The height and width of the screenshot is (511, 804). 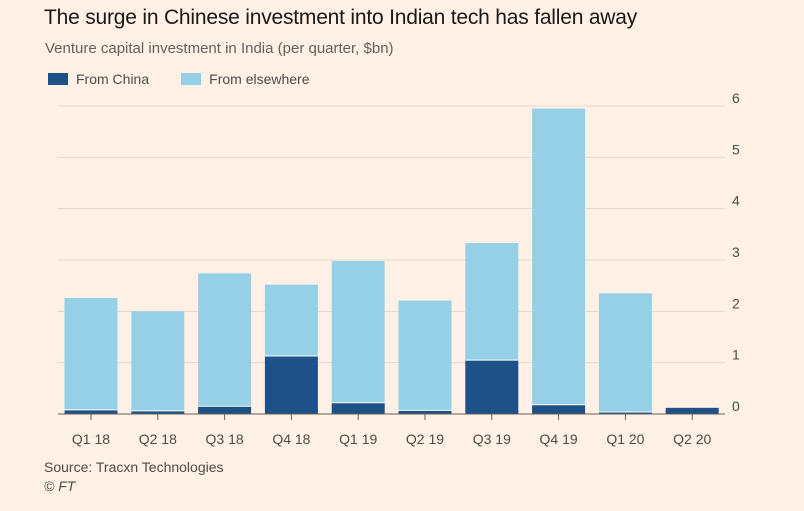 I want to click on x-tick-label-q3-19: Q3 19, so click(x=492, y=439).